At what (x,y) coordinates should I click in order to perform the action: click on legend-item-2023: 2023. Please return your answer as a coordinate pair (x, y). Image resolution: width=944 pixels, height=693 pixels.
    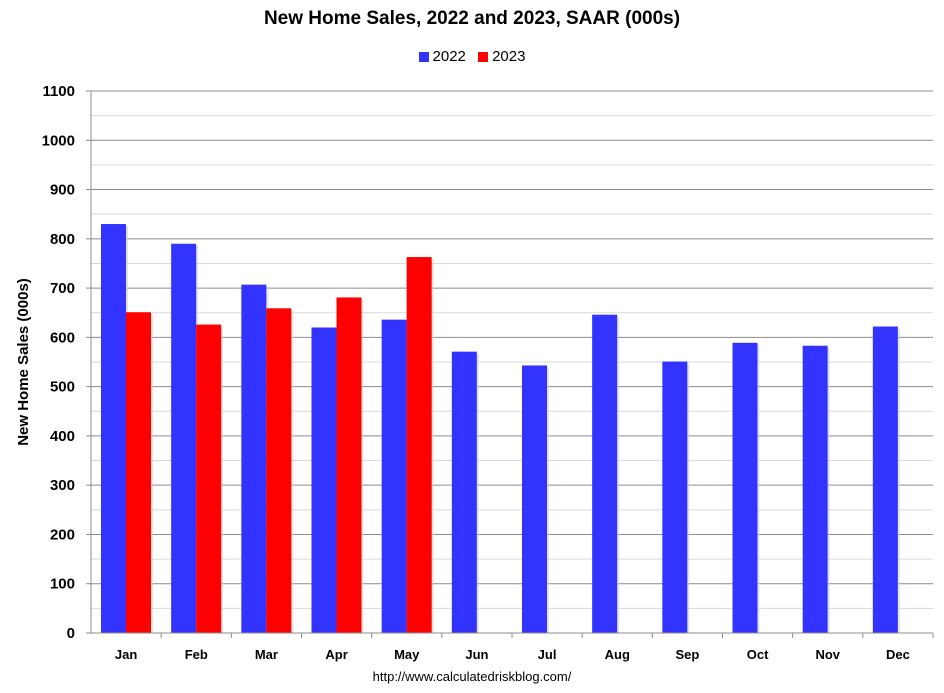
    Looking at the image, I should click on (501, 56).